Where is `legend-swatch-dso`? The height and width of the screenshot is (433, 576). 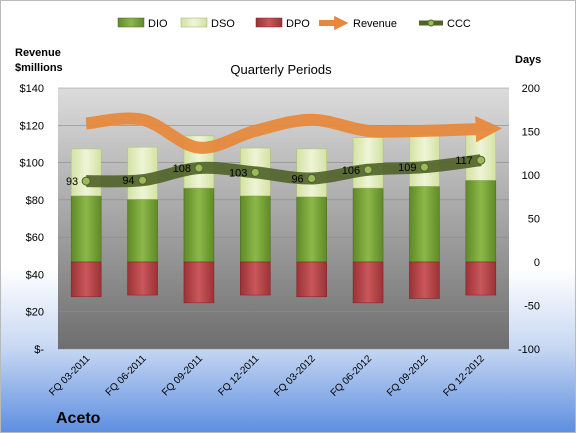 legend-swatch-dso is located at coordinates (194, 22).